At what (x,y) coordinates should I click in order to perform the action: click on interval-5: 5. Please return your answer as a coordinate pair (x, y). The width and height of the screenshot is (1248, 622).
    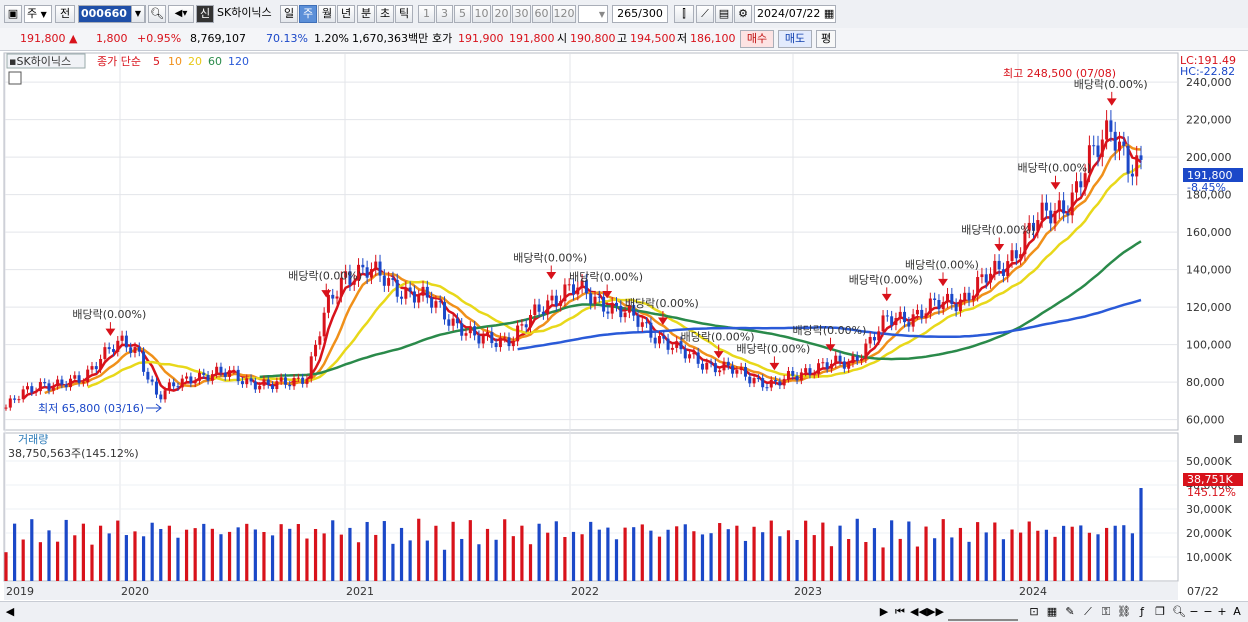
    Looking at the image, I should click on (462, 14).